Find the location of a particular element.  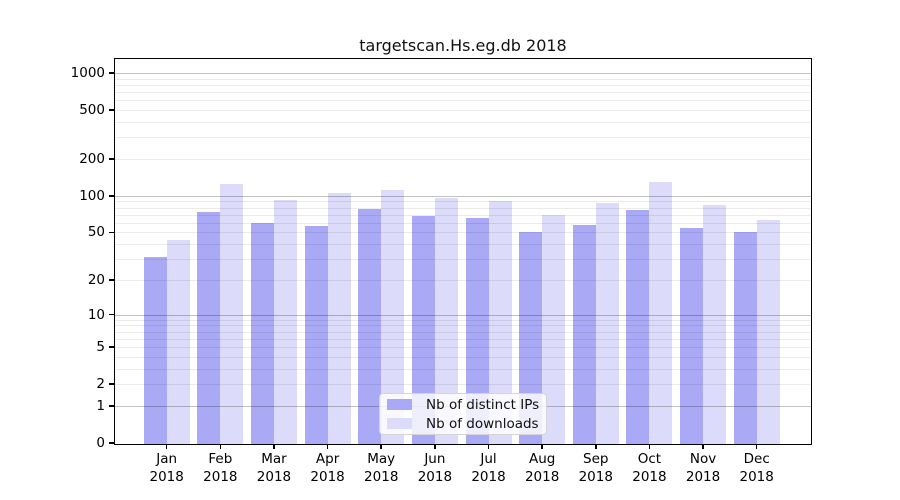

legend-label-downloads: Nb of downloads is located at coordinates (482, 423).